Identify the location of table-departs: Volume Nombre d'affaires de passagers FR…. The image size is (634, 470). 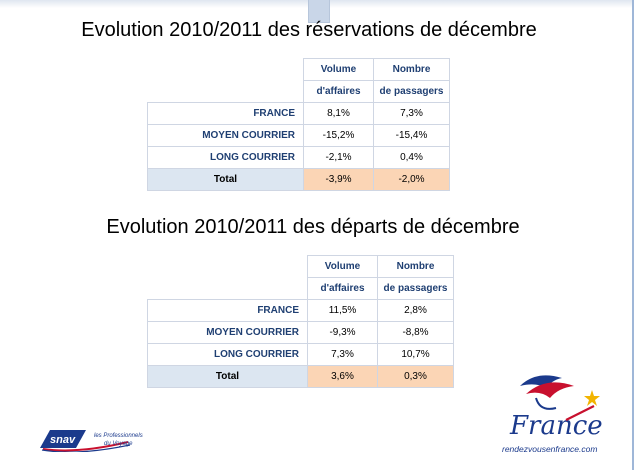
(300, 321).